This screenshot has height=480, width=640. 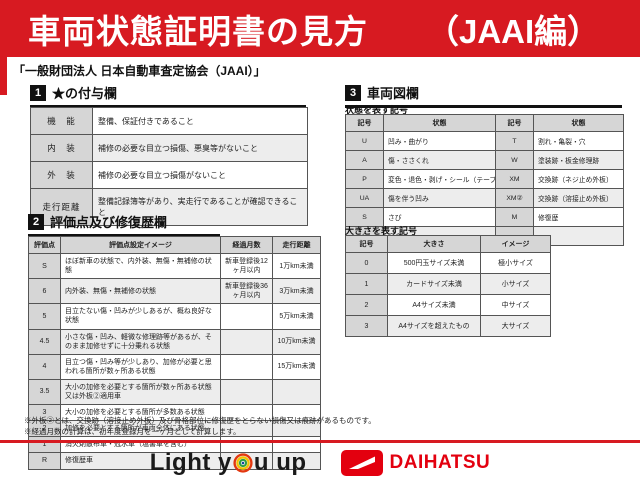 I want to click on grade-table-row: 5 目立たない傷・凹みが少しあるが、概ね良好な状態 5万km未満, so click(x=174, y=316).